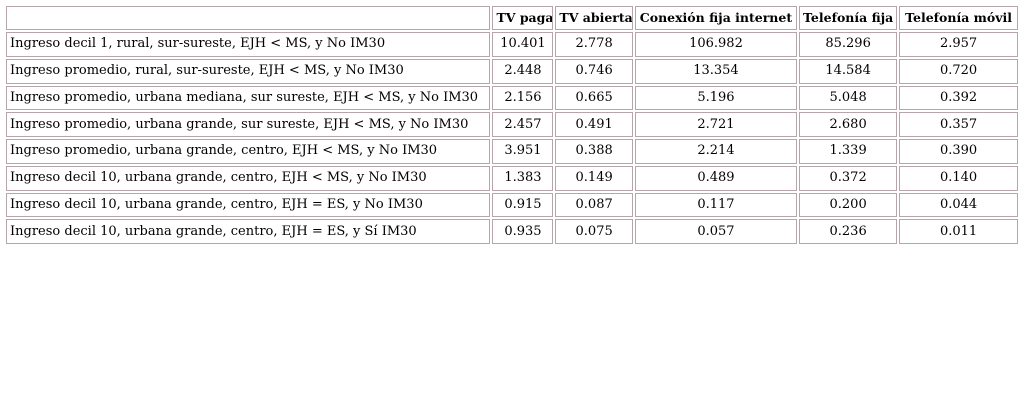 The image size is (1024, 404). What do you see at coordinates (848, 231) in the screenshot?
I see `cell-telefonia-fija: 0.236` at bounding box center [848, 231].